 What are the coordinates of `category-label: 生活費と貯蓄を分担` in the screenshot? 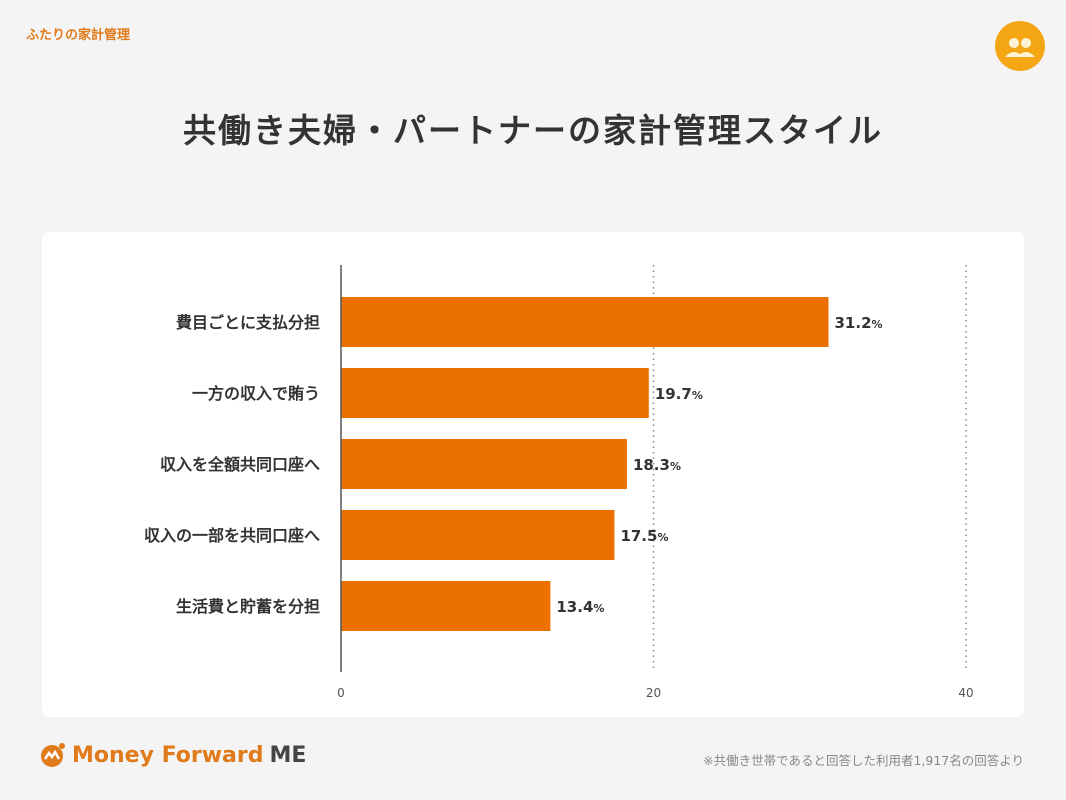 It's located at (248, 606).